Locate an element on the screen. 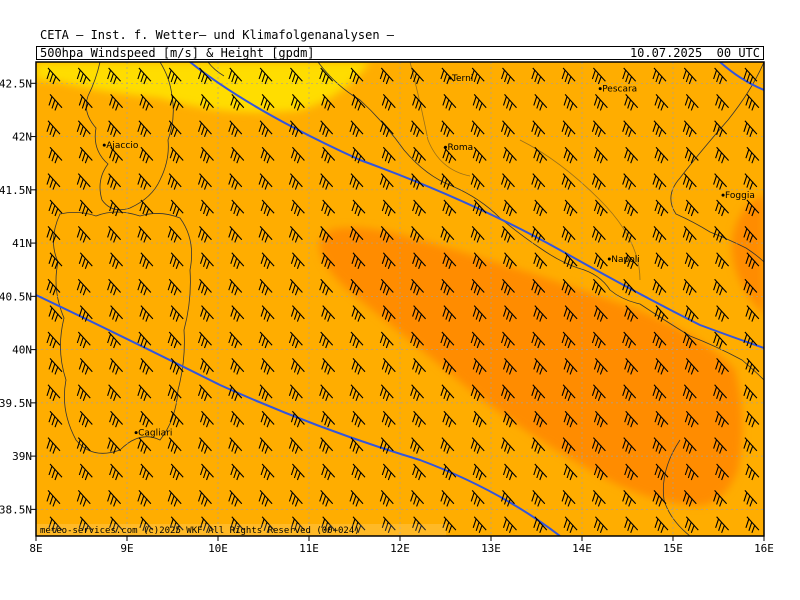 The width and height of the screenshot is (800, 600). x-tick-label: 10E is located at coordinates (218, 548).